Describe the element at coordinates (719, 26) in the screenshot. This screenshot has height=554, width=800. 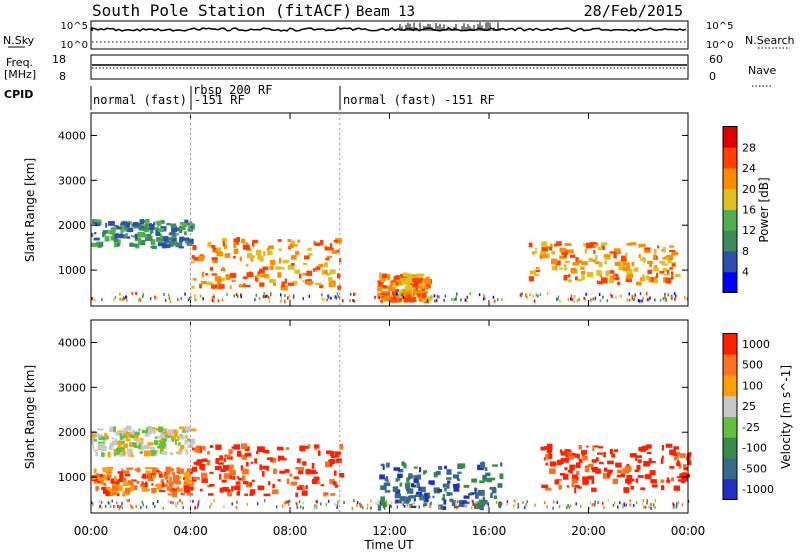
I see `nsearch-tick-high: 10^5` at that location.